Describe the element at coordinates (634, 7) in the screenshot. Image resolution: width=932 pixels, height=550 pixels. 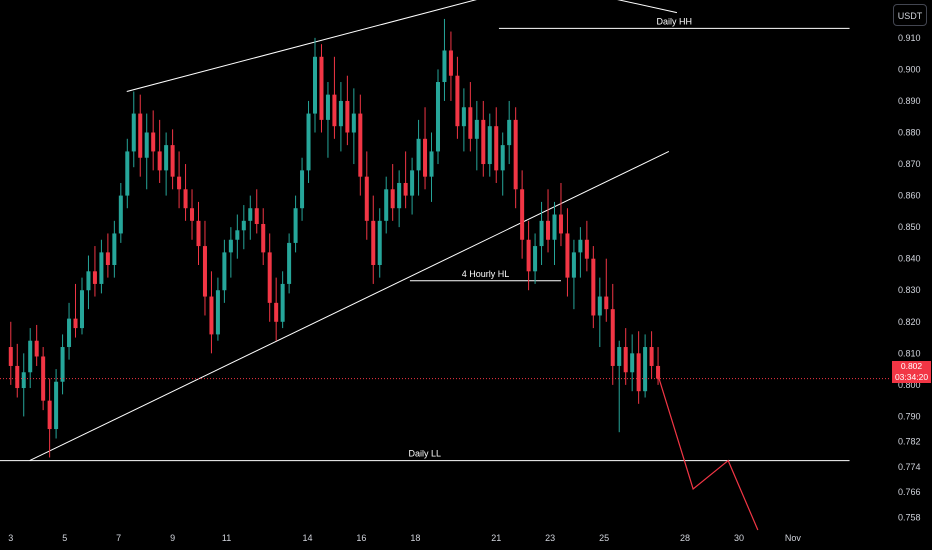
I see `channel-upper-ext-line` at that location.